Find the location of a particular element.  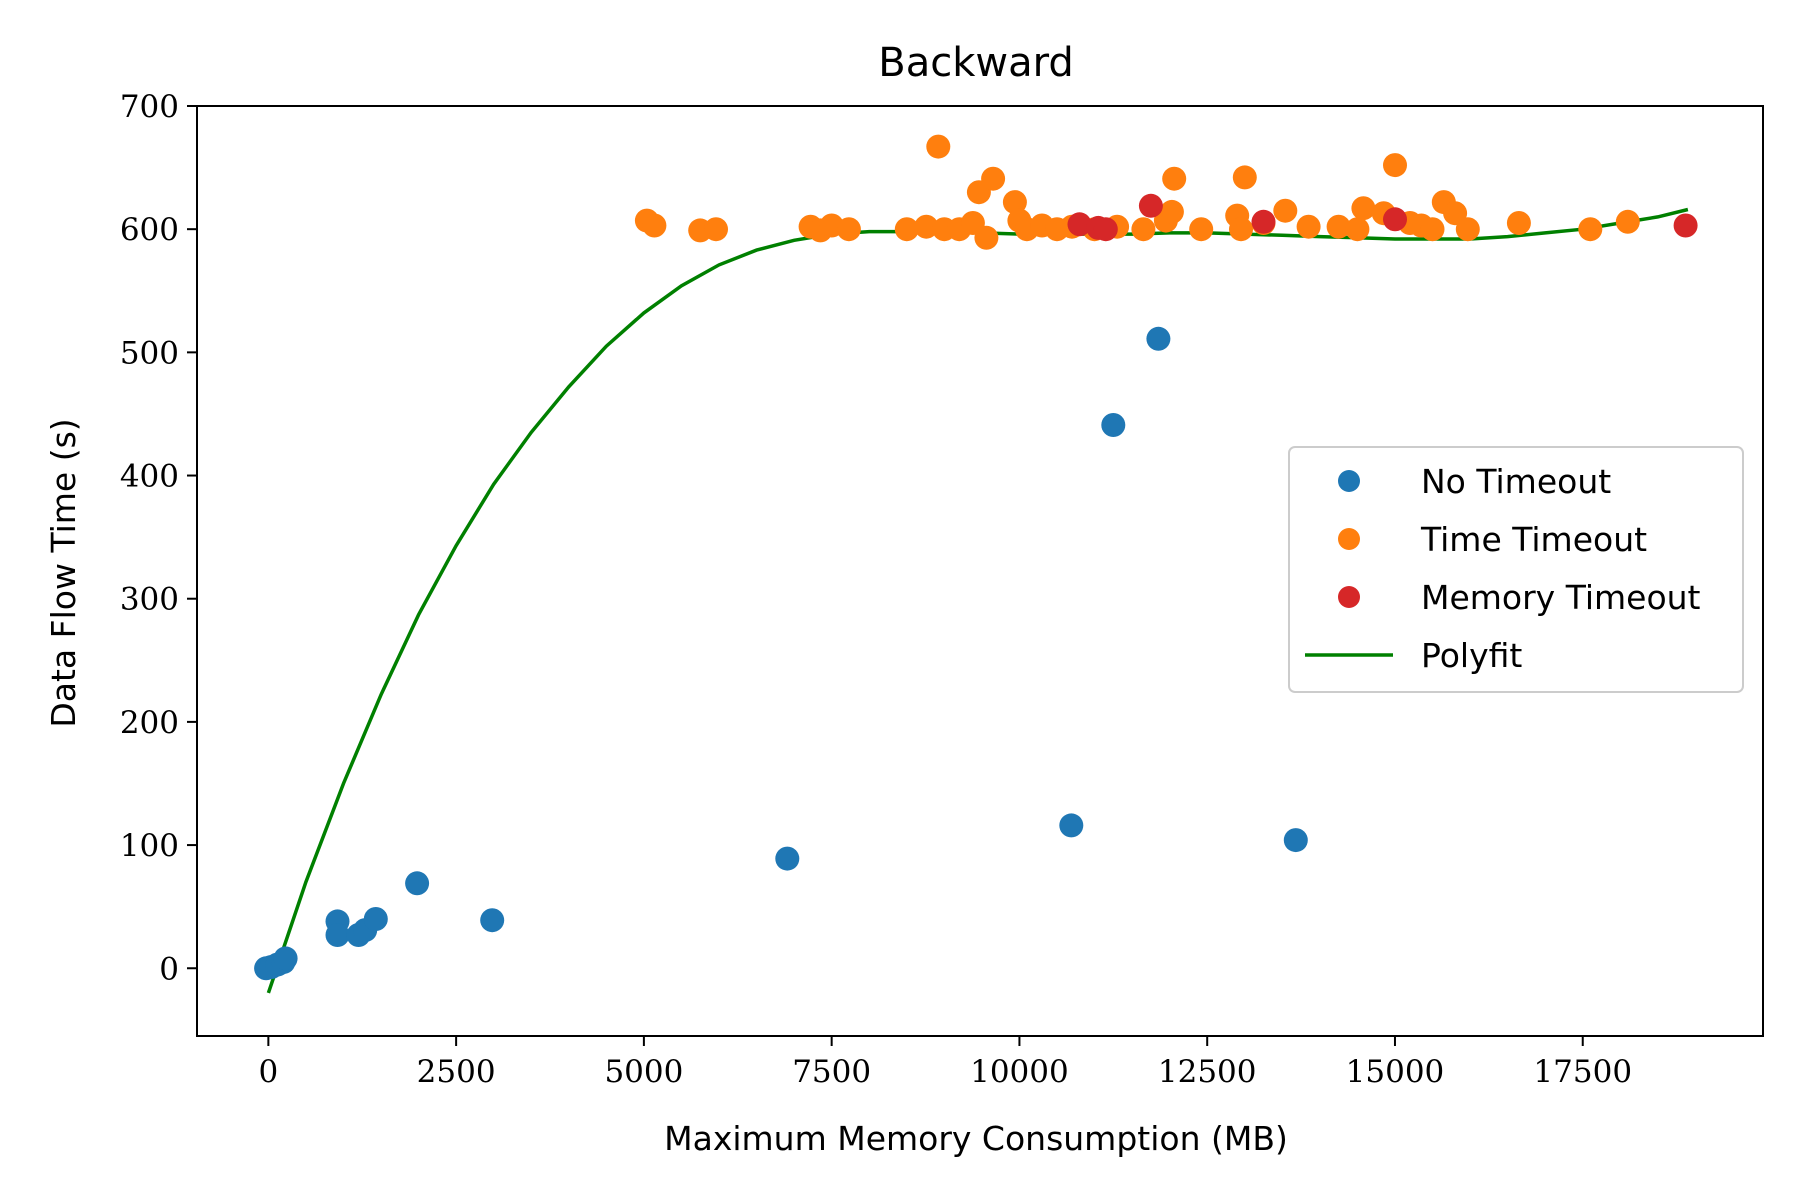

legend-item-polyfit: Polyfit is located at coordinates (1413, 655).